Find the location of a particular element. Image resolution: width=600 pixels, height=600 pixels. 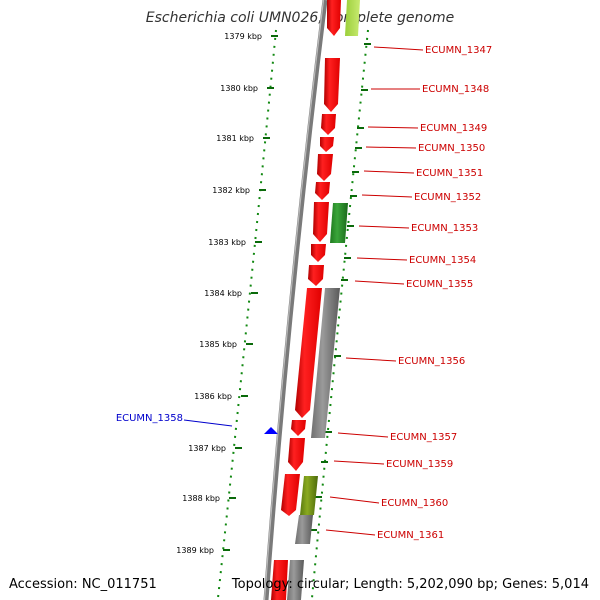

tick-label: 1382 kbp is located at coordinates (231, 190).